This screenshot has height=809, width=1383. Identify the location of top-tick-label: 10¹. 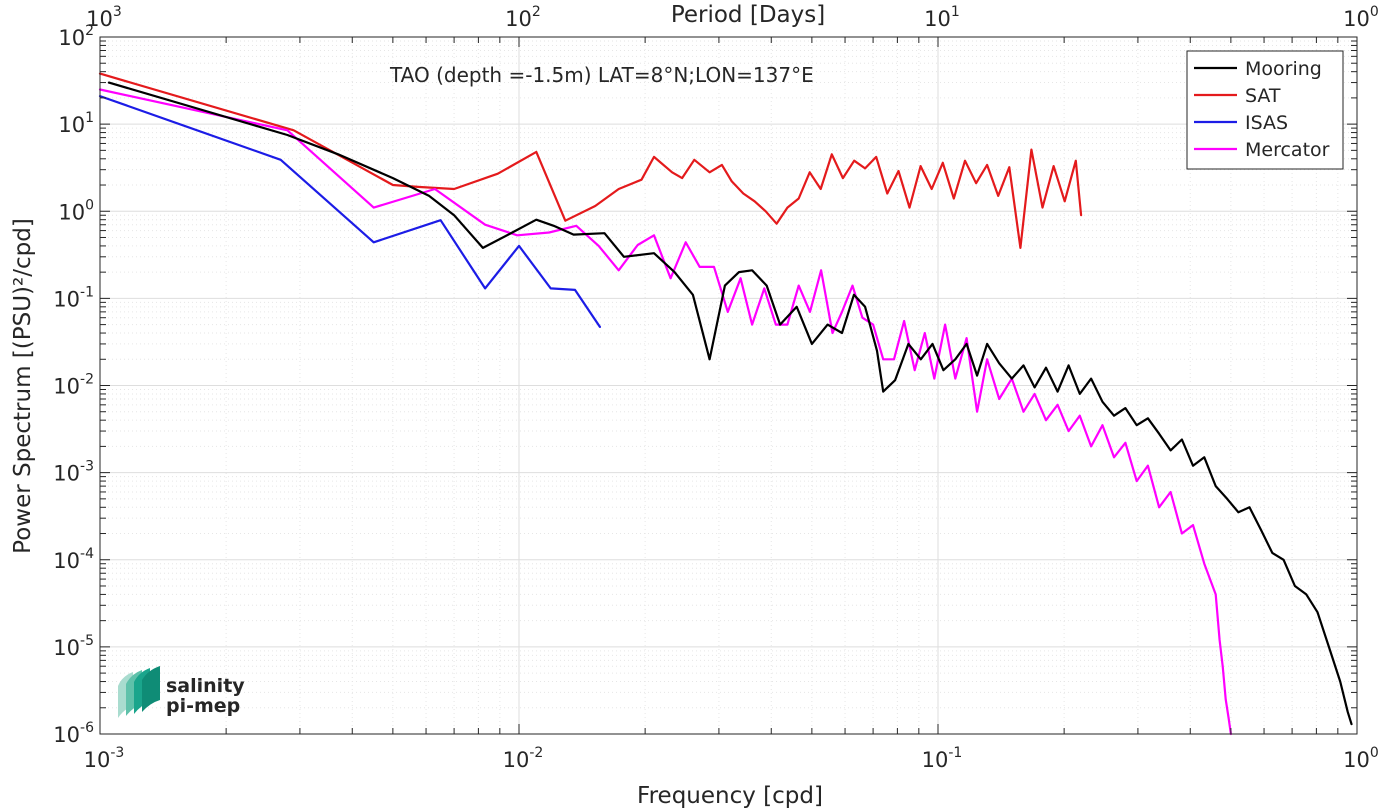
(942, 17).